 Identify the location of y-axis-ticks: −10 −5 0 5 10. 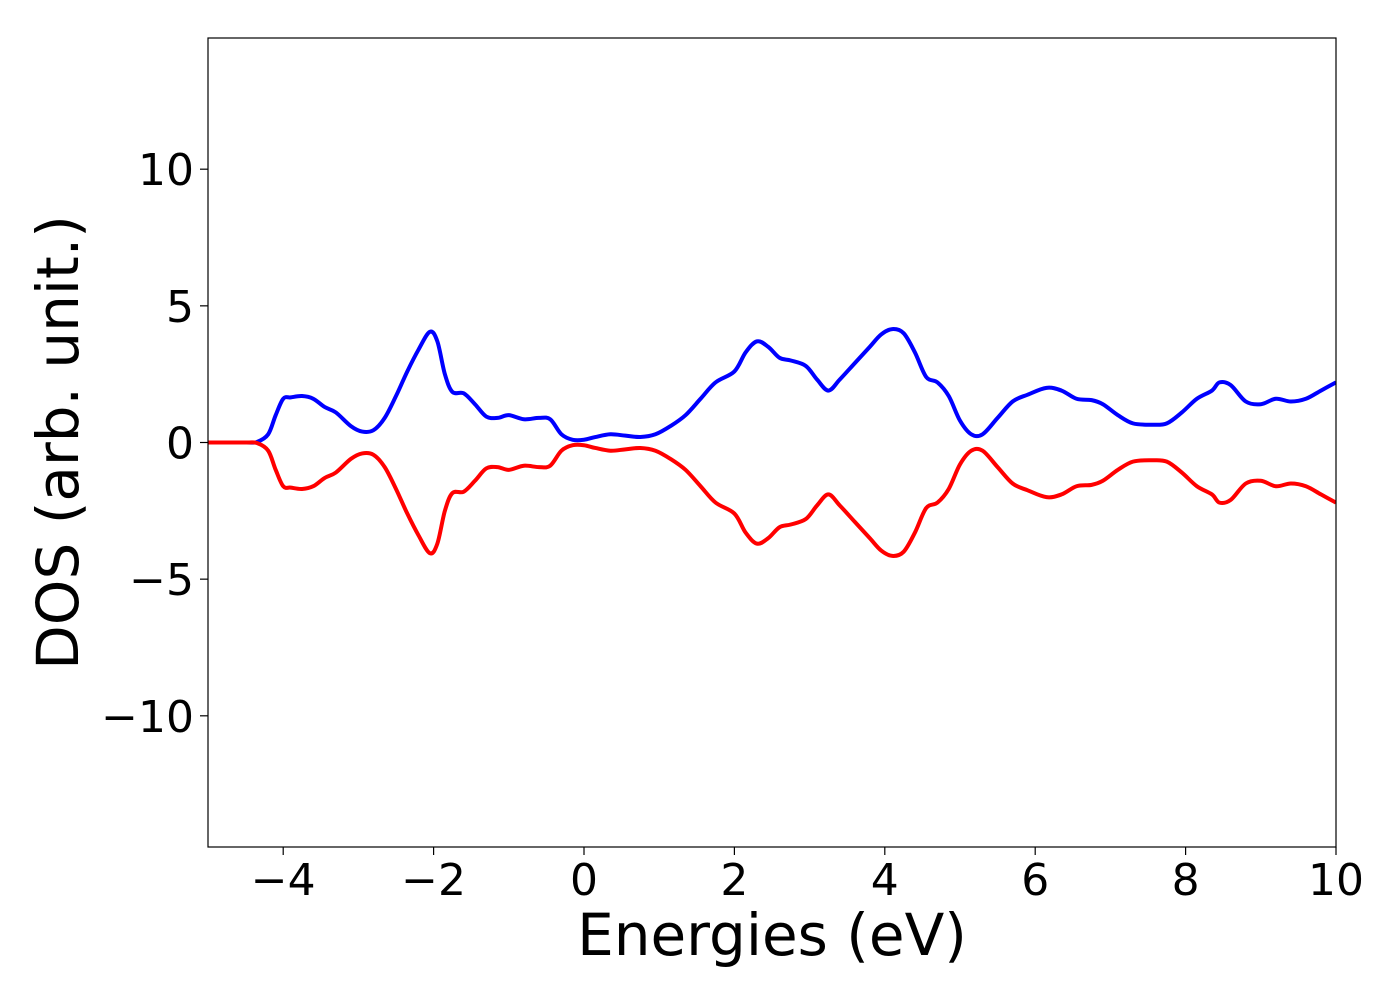
(154, 444).